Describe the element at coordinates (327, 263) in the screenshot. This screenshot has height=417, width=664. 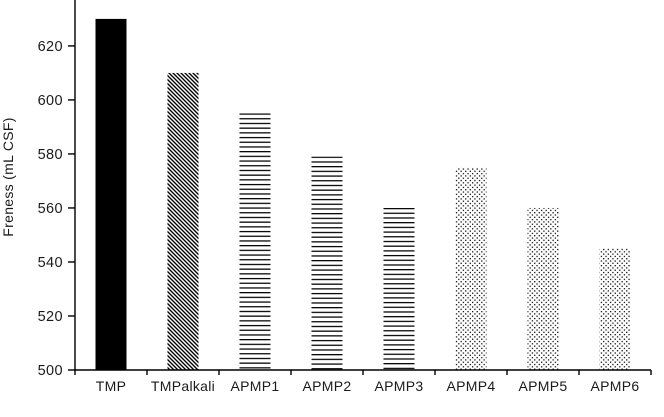
I see `bar-apmp2` at that location.